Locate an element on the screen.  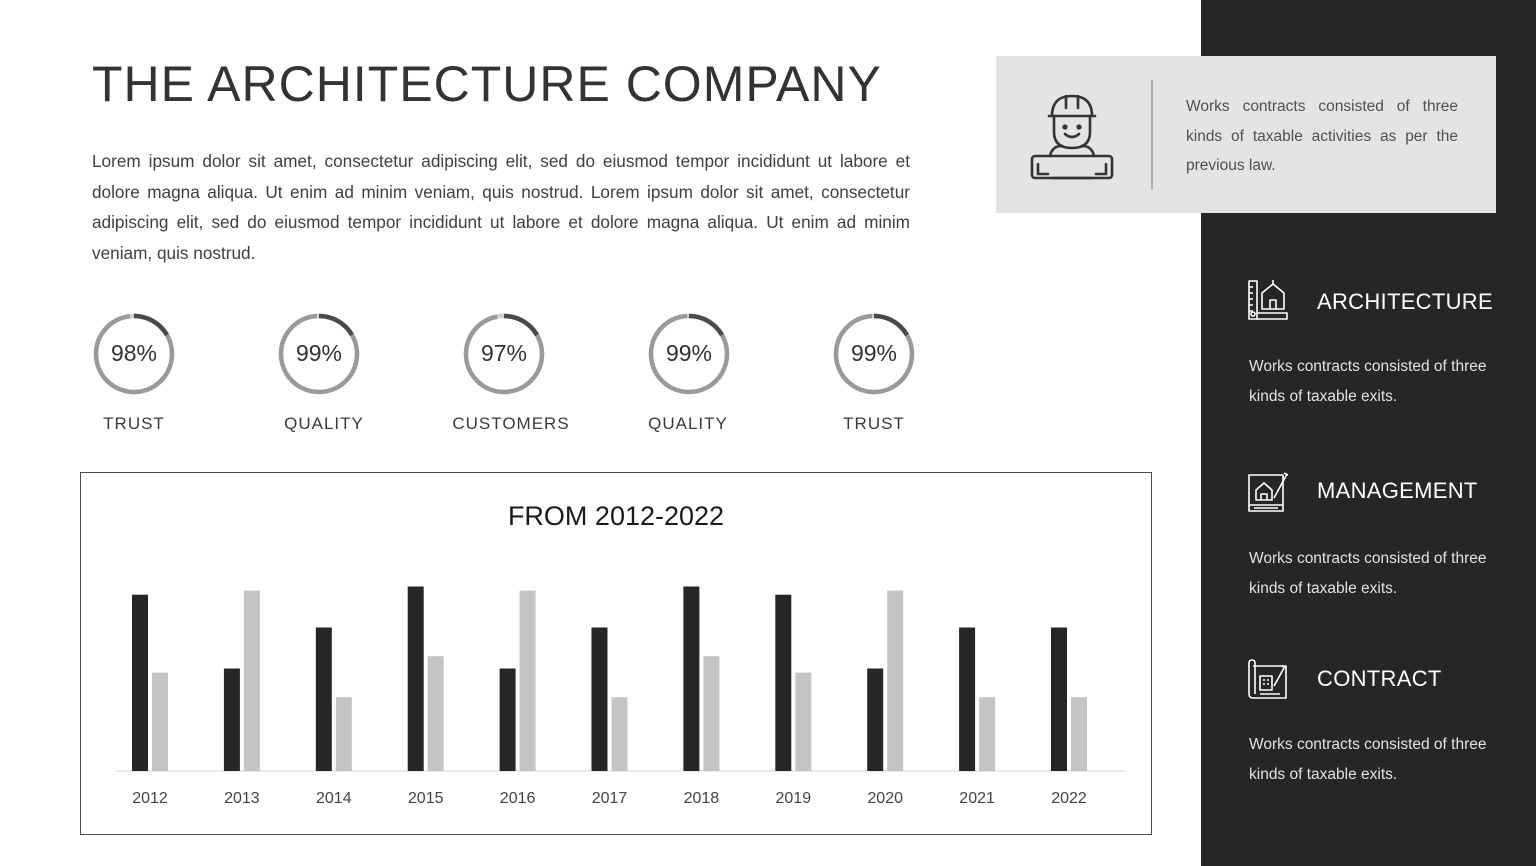
engineer-icon is located at coordinates (1072, 138).